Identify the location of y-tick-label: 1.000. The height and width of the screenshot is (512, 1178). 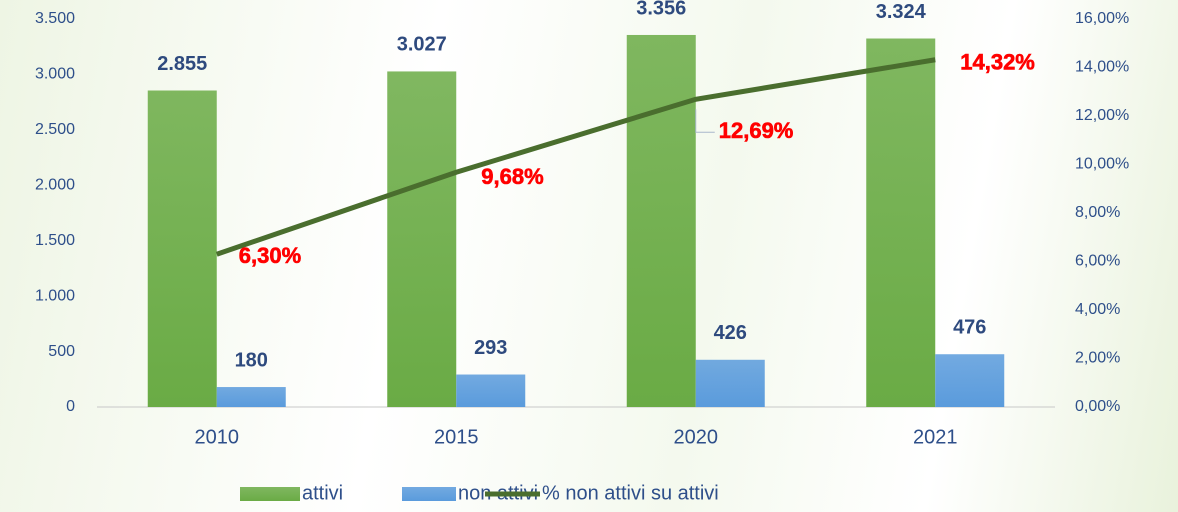
(55, 295).